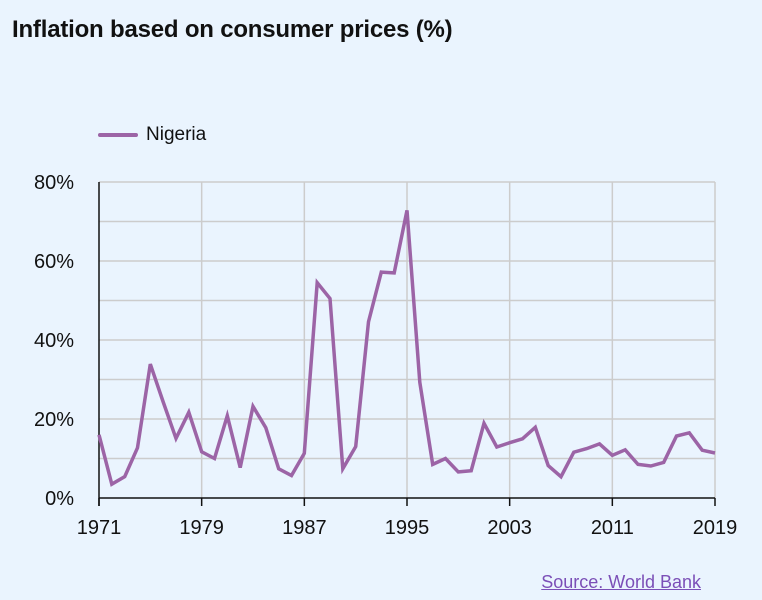  What do you see at coordinates (176, 134) in the screenshot?
I see `legend-label-nigeria: Nigeria` at bounding box center [176, 134].